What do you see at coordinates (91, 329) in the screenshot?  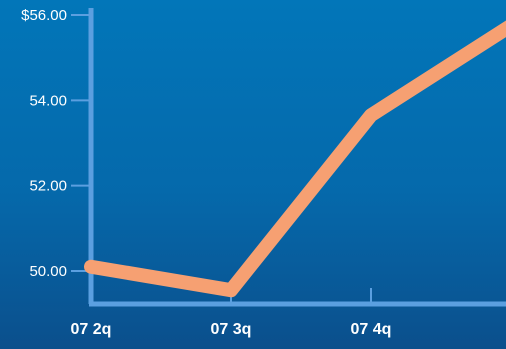 I see `x-tick-label: 07 2q` at bounding box center [91, 329].